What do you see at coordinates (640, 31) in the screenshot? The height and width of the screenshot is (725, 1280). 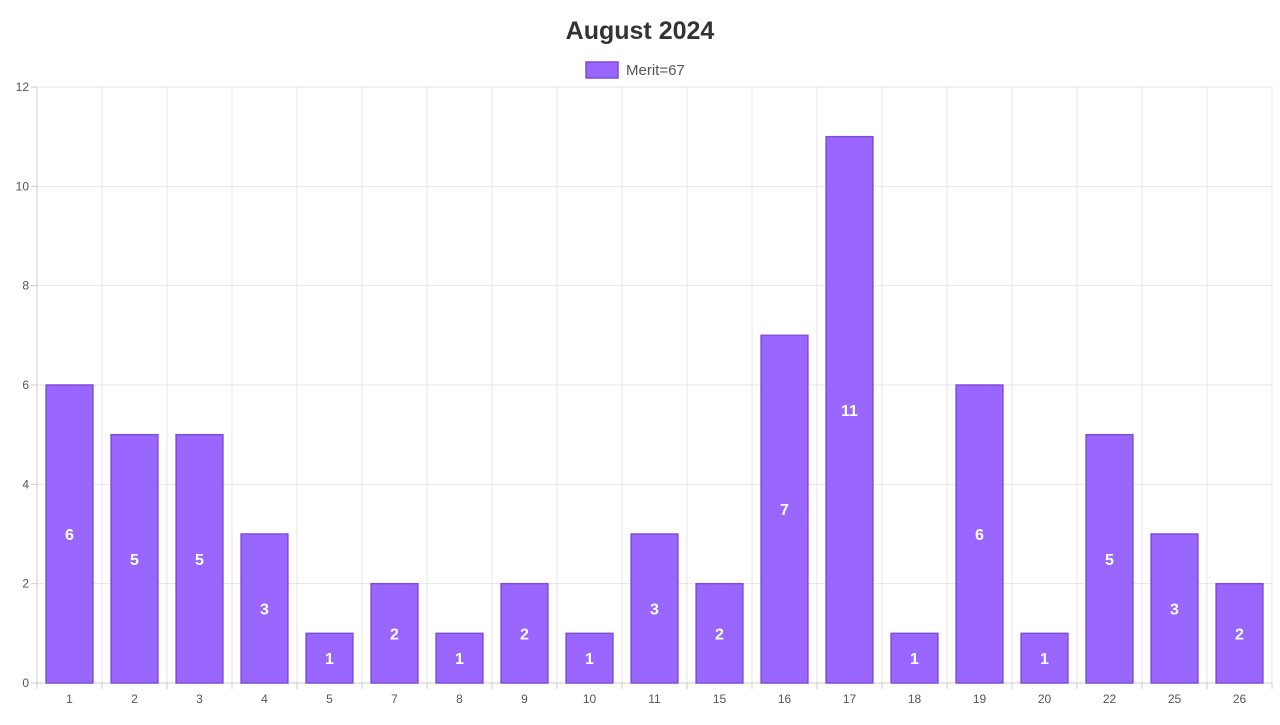 I see `chart-title: August 2024` at bounding box center [640, 31].